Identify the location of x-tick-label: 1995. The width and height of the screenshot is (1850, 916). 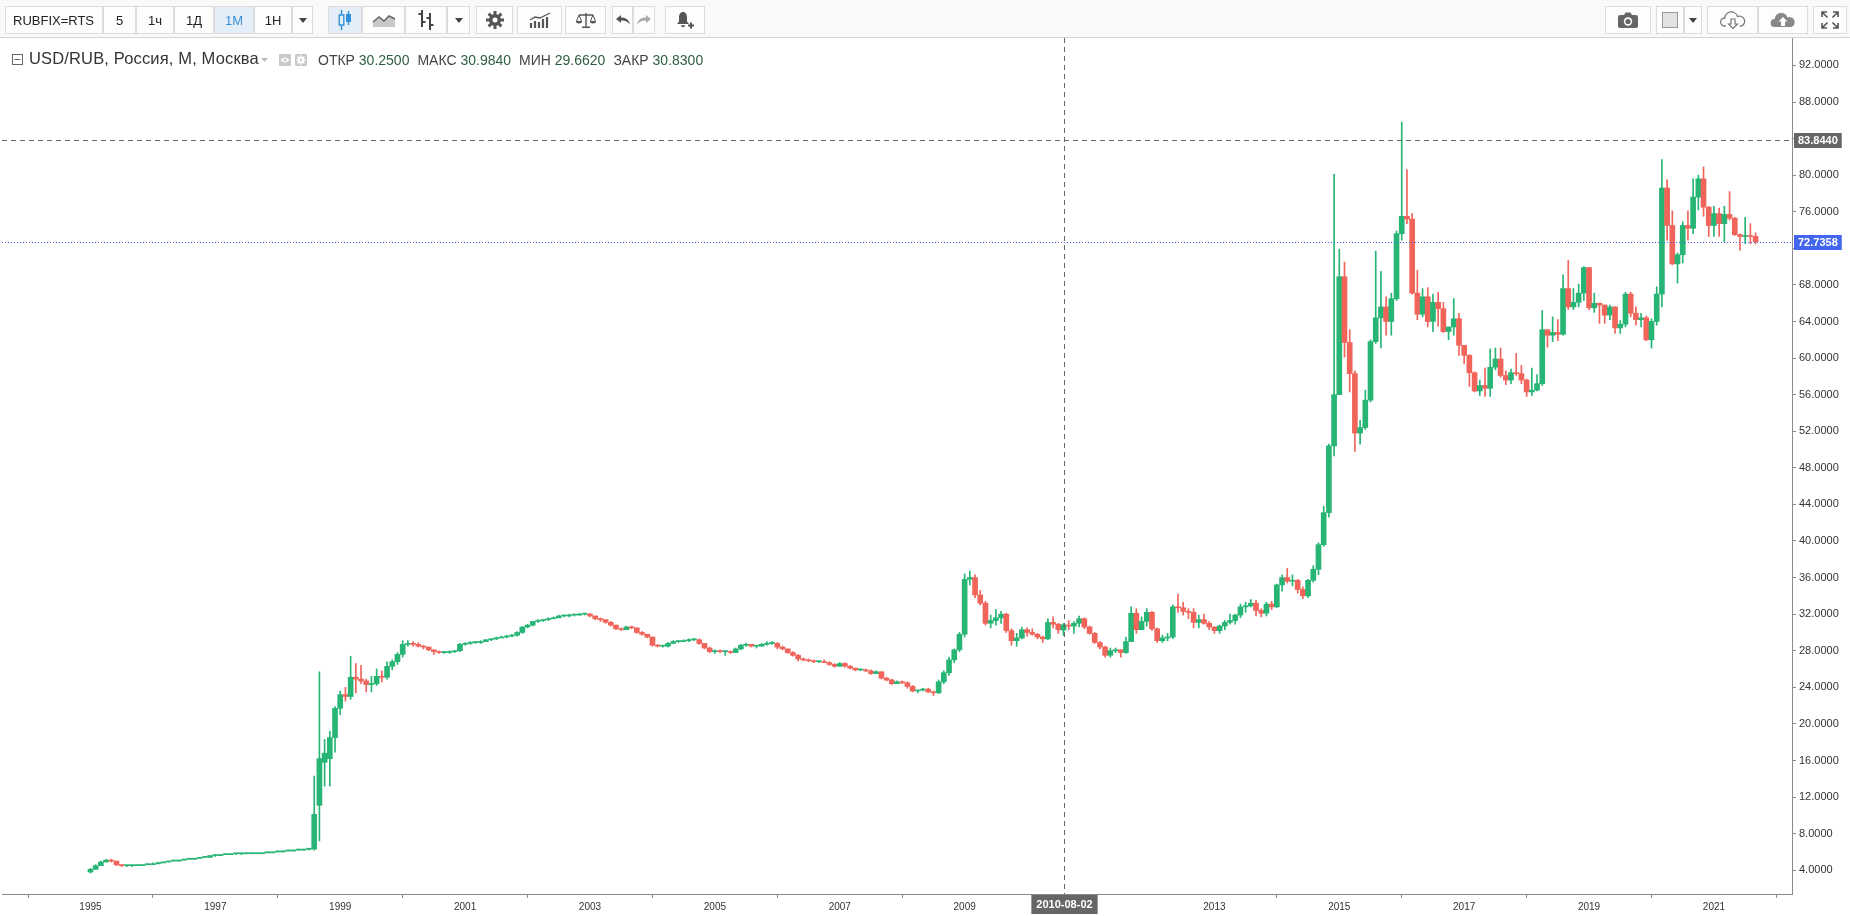
(91, 906).